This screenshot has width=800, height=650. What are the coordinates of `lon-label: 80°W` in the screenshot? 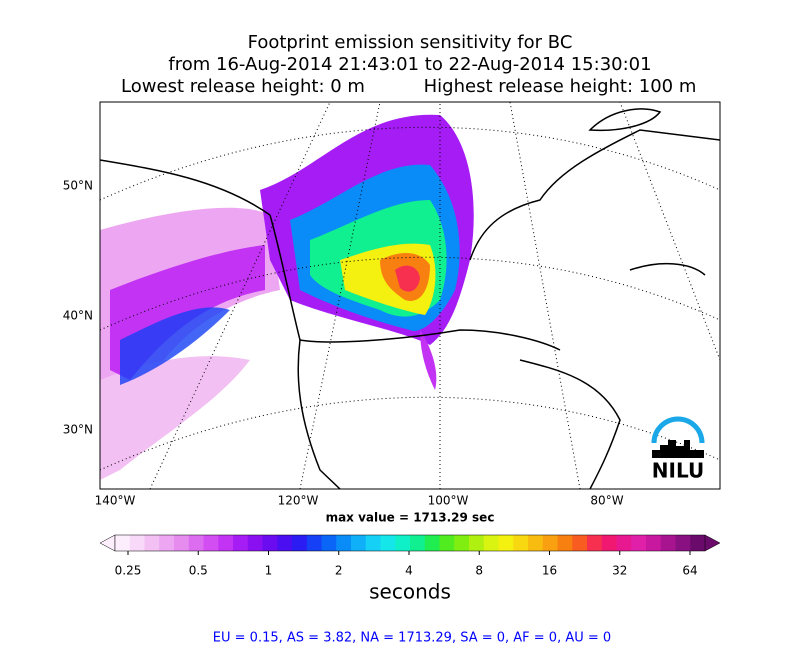 It's located at (606, 501).